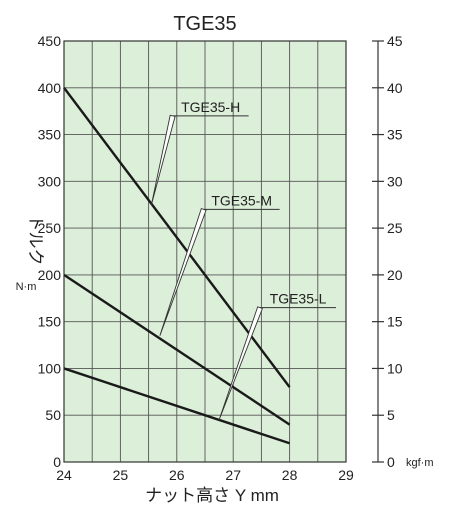 The width and height of the screenshot is (460, 520). What do you see at coordinates (50, 251) in the screenshot?
I see `y-ticks: 0 50 100 150 200 250 300 350 400 450` at bounding box center [50, 251].